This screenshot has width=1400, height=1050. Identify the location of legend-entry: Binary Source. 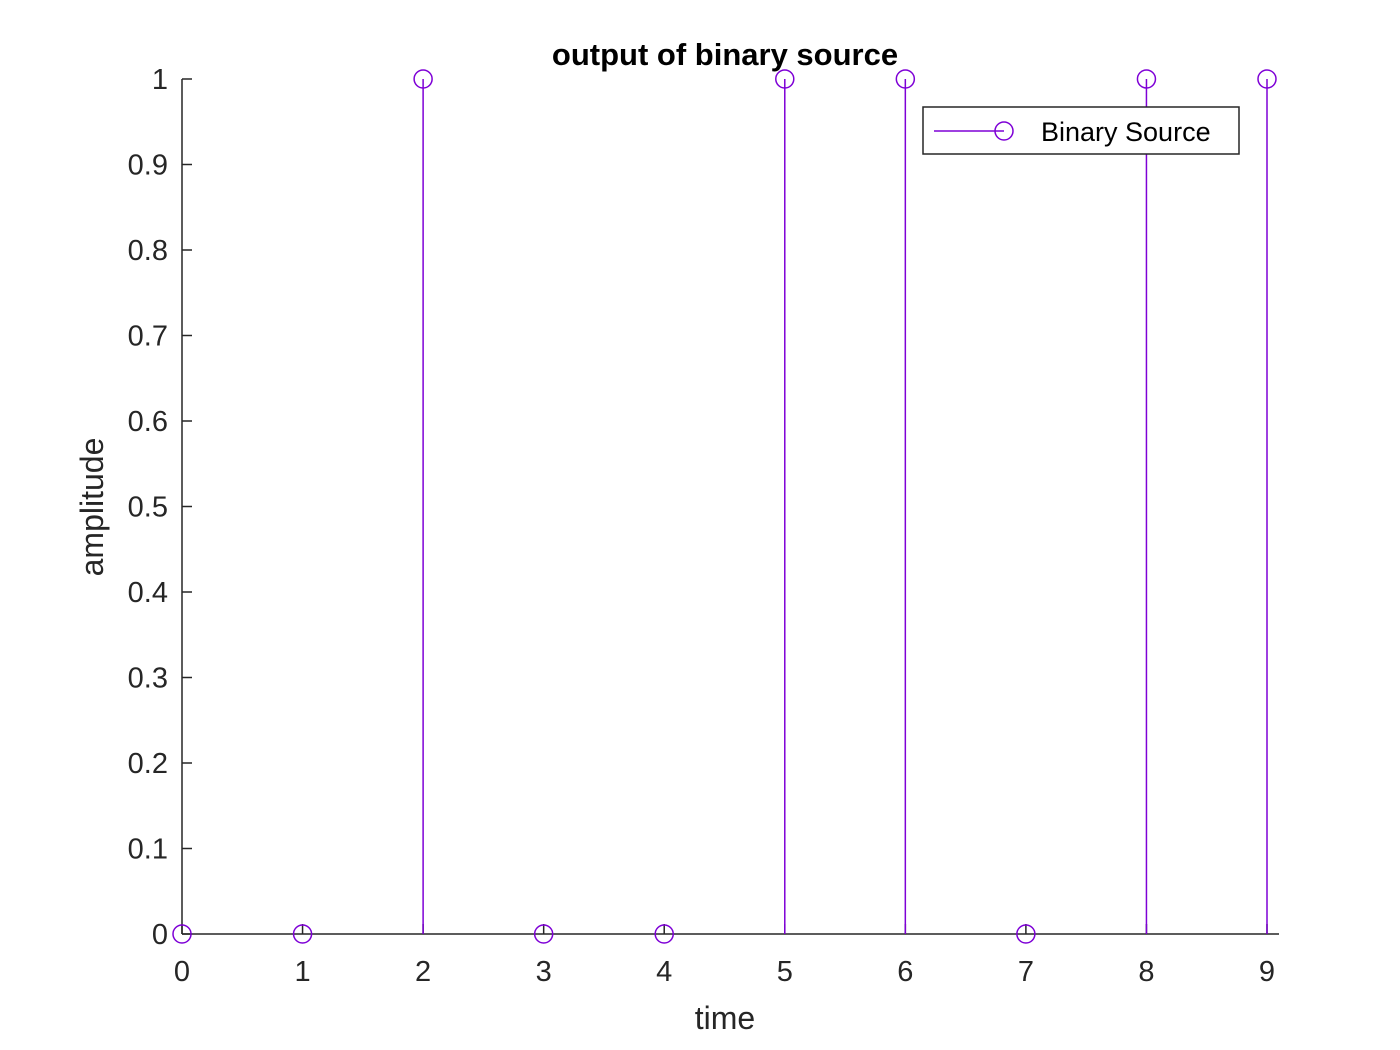
(1126, 132).